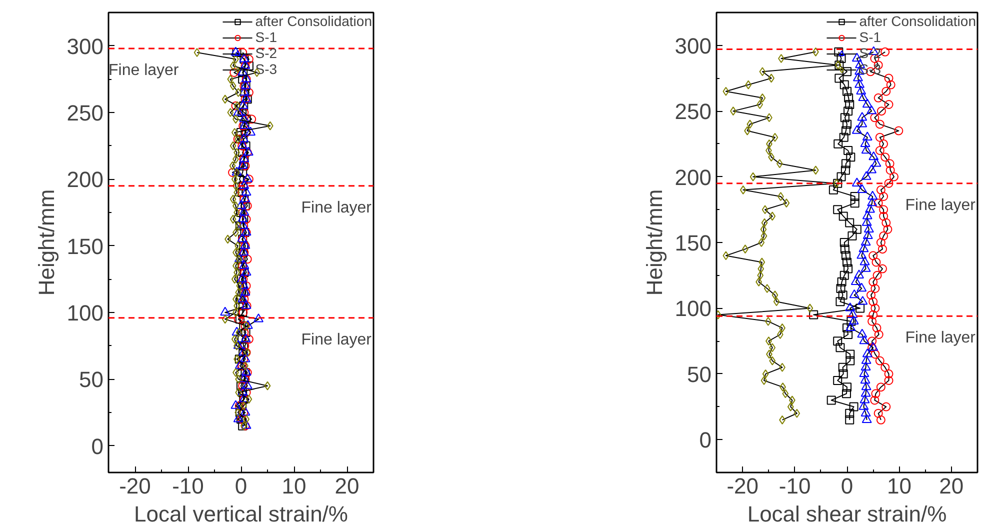  I want to click on x-axis-title: Local vertical strain/%, so click(241, 514).